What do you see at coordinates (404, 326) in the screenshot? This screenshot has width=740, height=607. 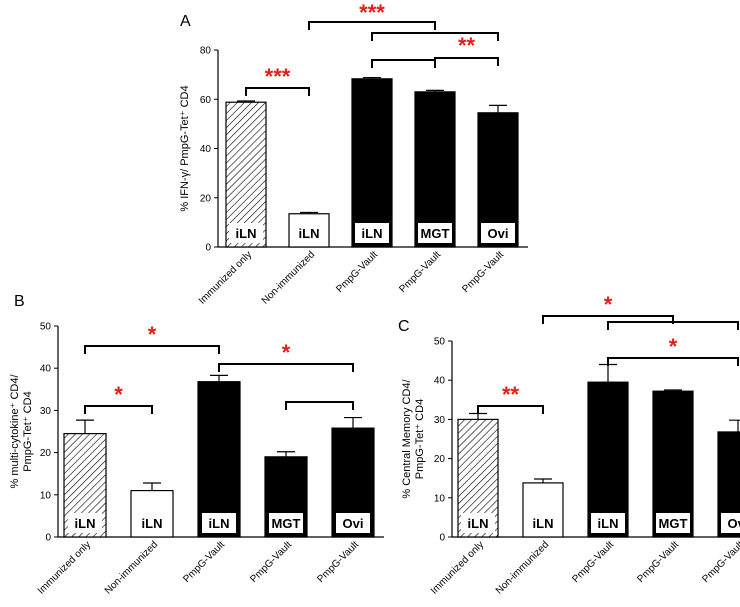 I see `panel-label: C` at bounding box center [404, 326].